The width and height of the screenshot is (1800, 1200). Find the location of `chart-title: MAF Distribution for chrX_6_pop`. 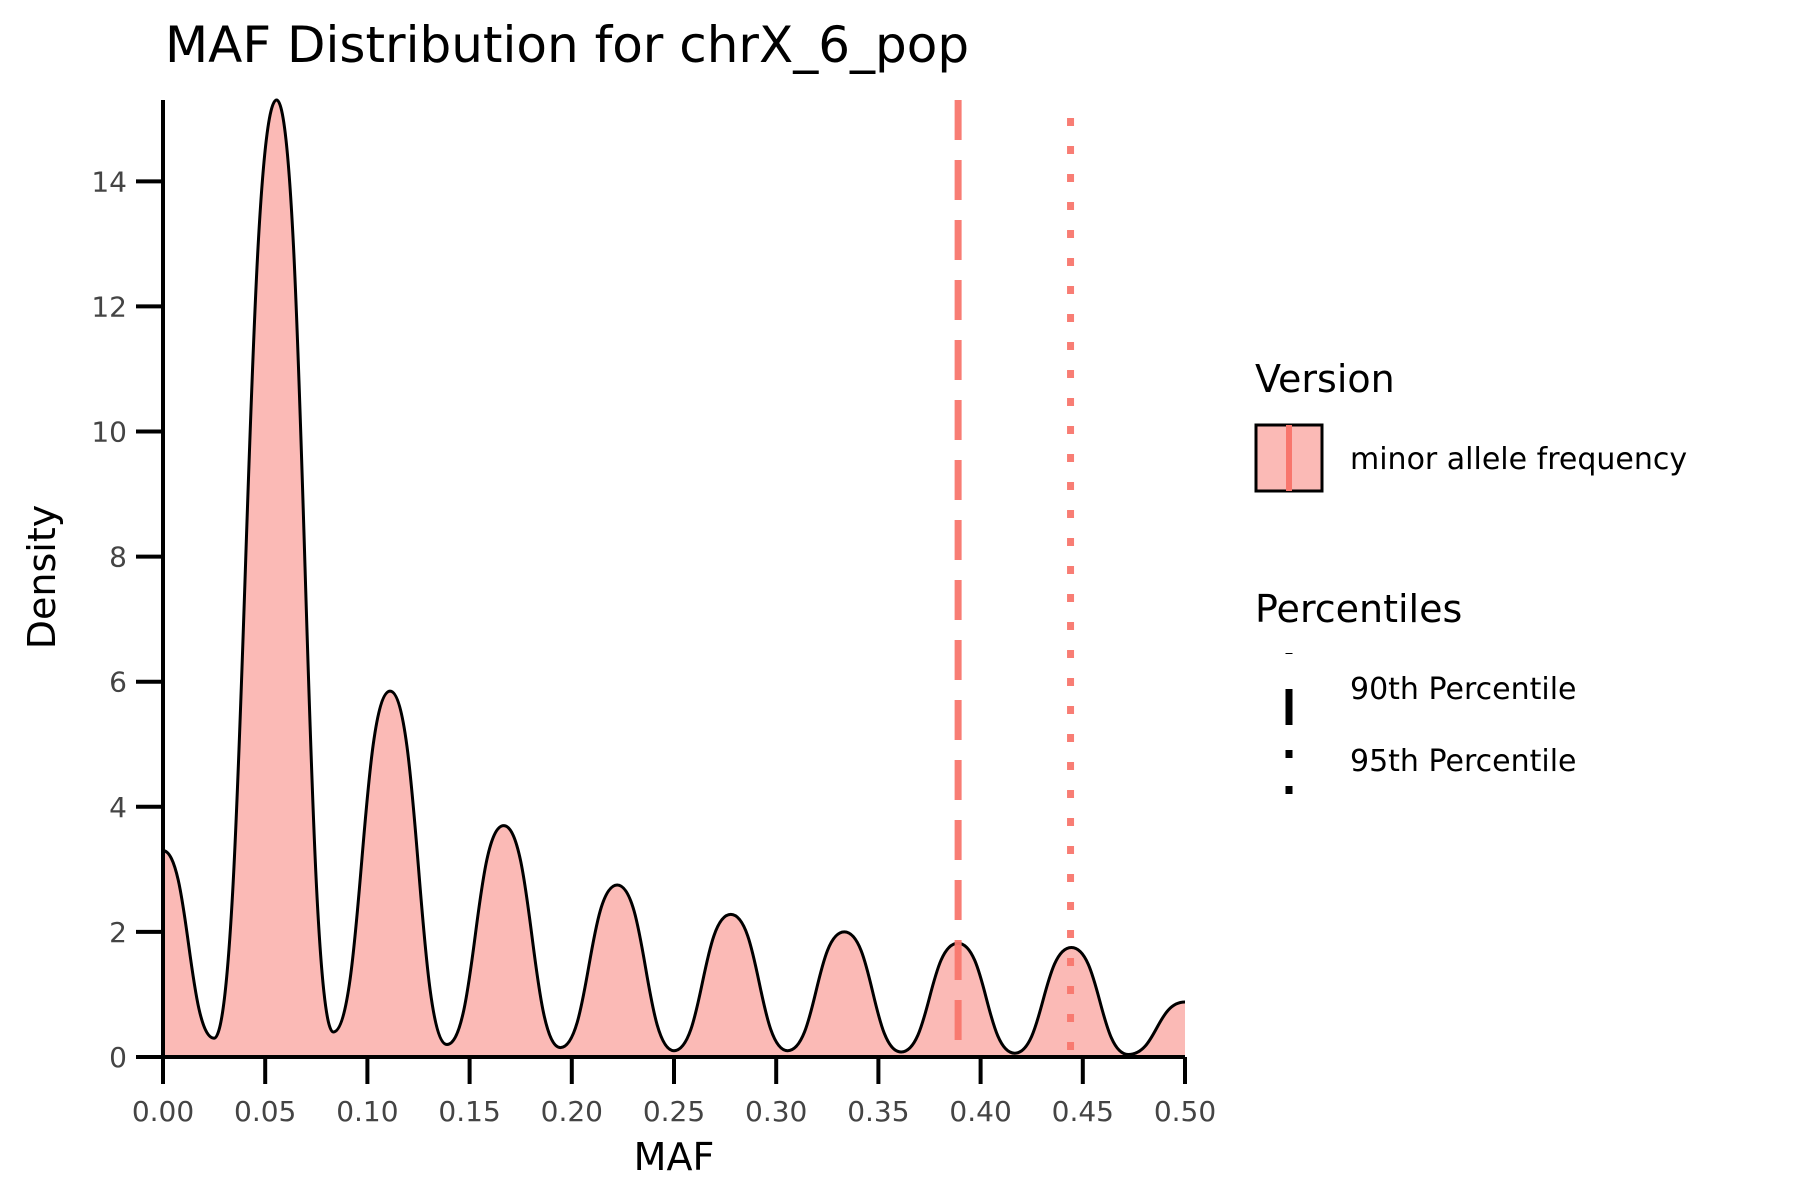

chart-title: MAF Distribution for chrX_6_pop is located at coordinates (567, 45).